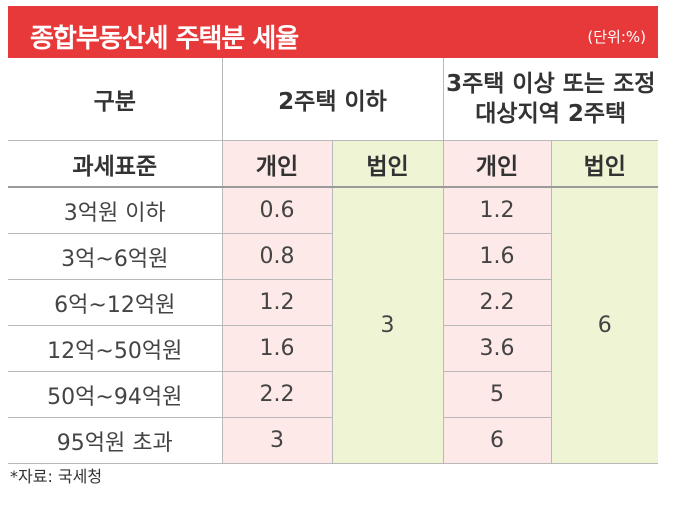 The width and height of the screenshot is (680, 512). I want to click on g2-individual-cell: 1.6, so click(497, 256).